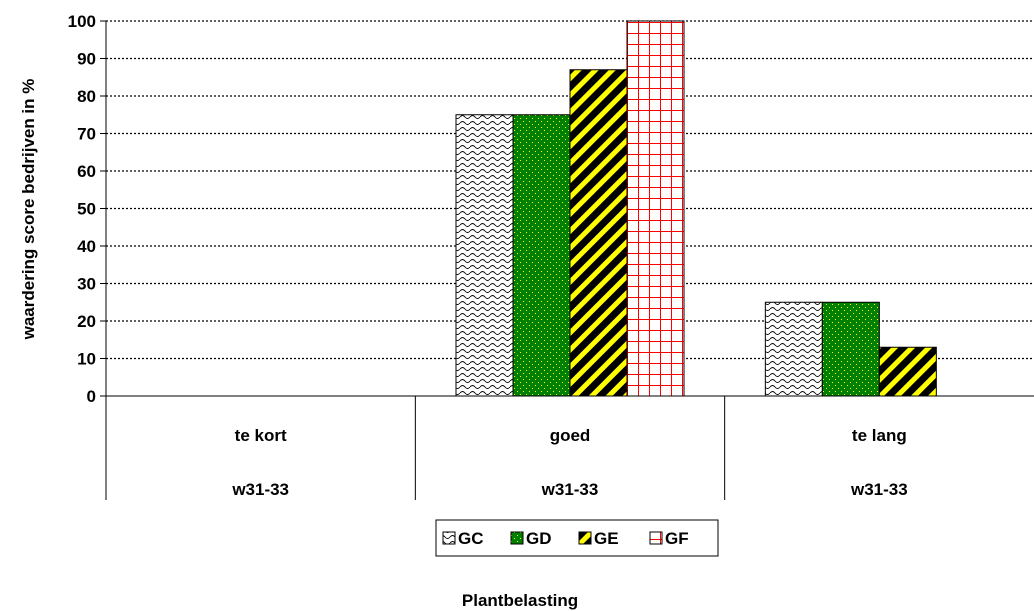 The width and height of the screenshot is (1034, 611). I want to click on y-tick-label: 90, so click(86, 59).